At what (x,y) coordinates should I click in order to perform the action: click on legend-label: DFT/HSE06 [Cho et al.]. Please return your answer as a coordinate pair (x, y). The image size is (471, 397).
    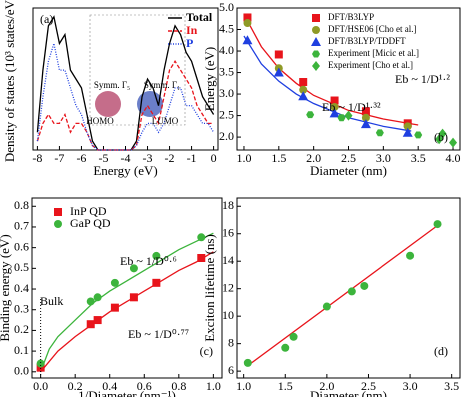
    Looking at the image, I should click on (372, 29).